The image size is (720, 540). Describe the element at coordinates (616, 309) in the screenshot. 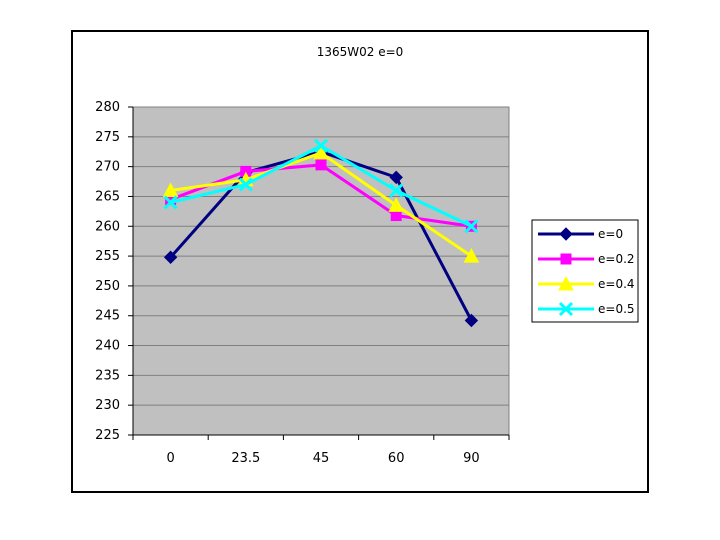

I see `legend-label: e=0.5` at that location.